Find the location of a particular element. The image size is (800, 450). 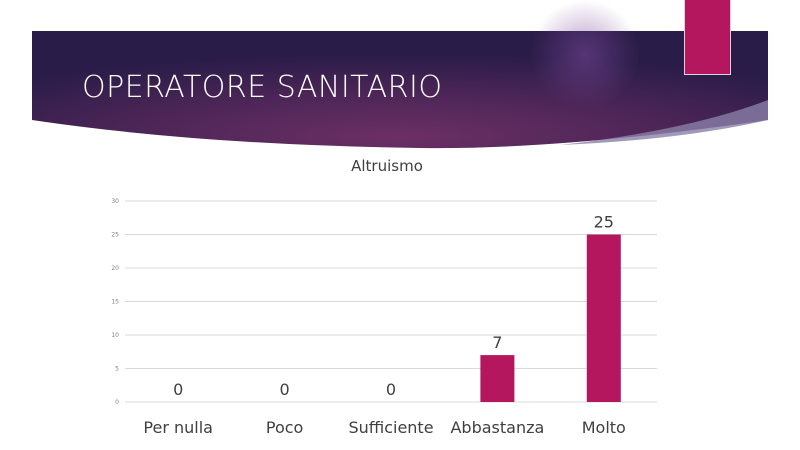

x-tick-label: Abbastanza is located at coordinates (497, 427).